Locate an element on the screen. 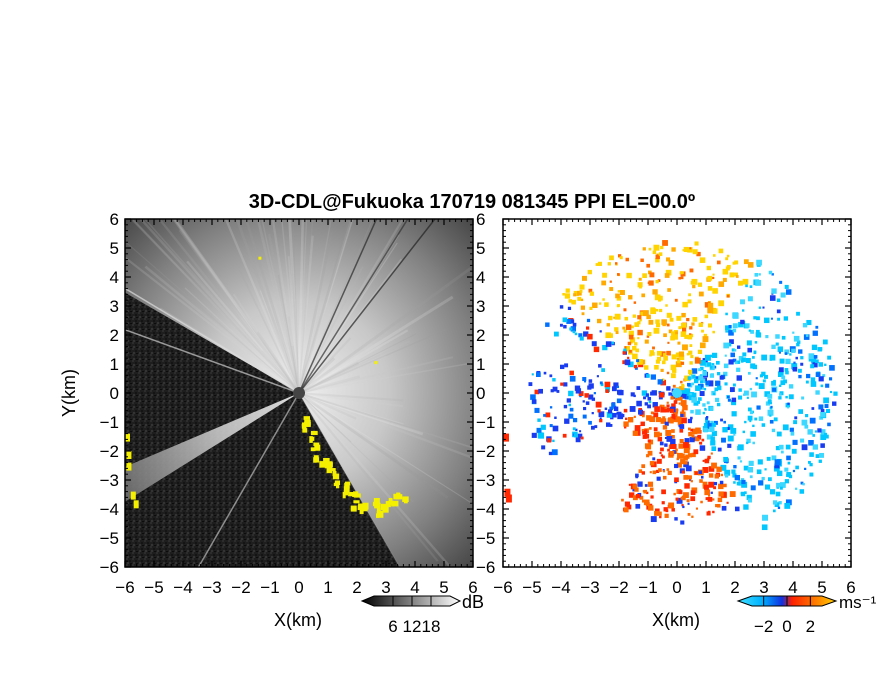 This screenshot has height=680, width=880. bright-sector-southwest is located at coordinates (212, 447).